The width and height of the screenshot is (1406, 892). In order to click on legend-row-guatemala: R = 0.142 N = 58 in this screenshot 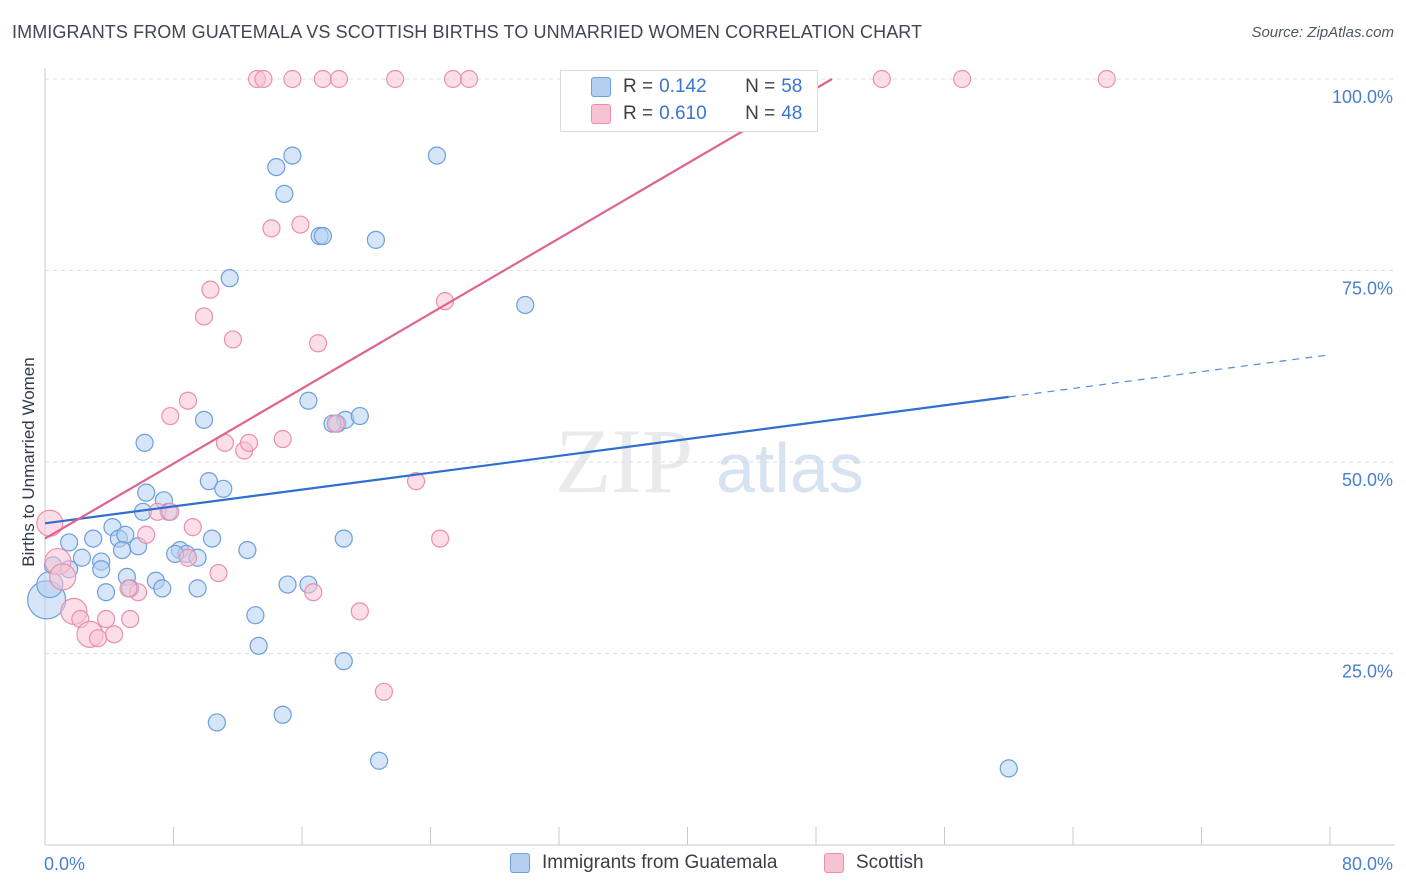, I will do `click(681, 87)`.